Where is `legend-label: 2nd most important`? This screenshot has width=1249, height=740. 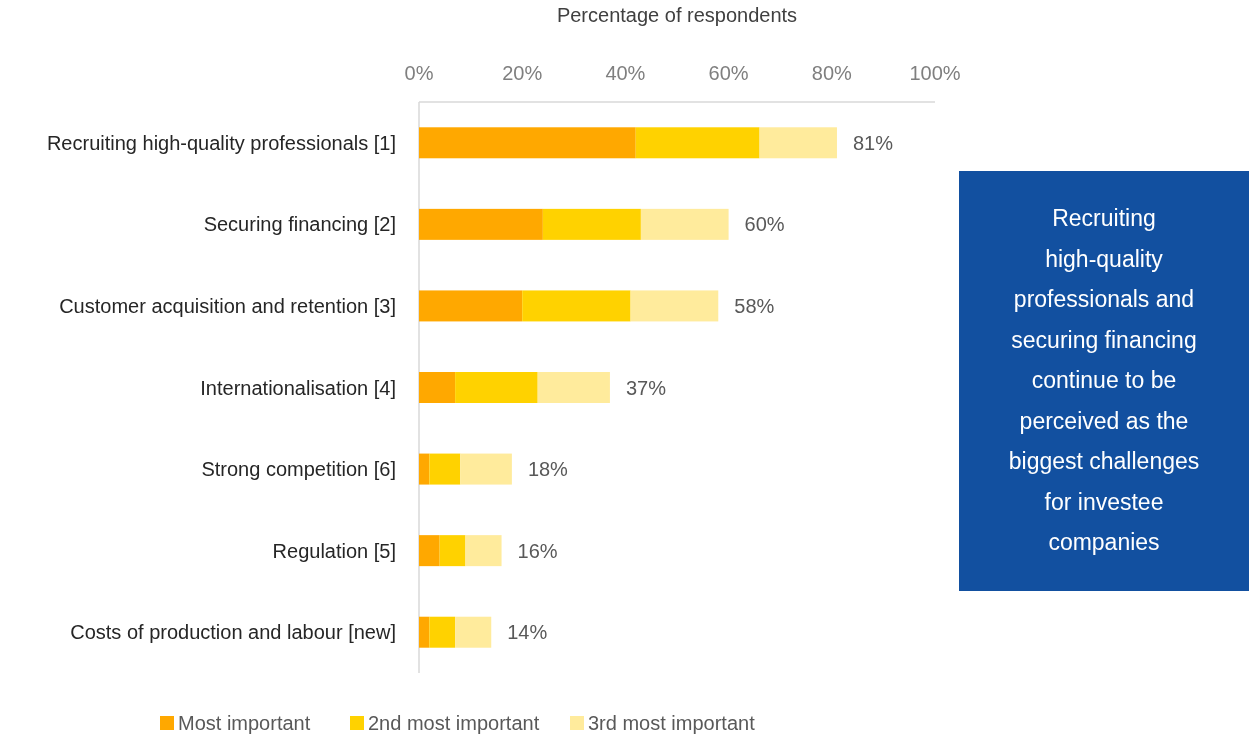
legend-label: 2nd most important is located at coordinates (454, 723).